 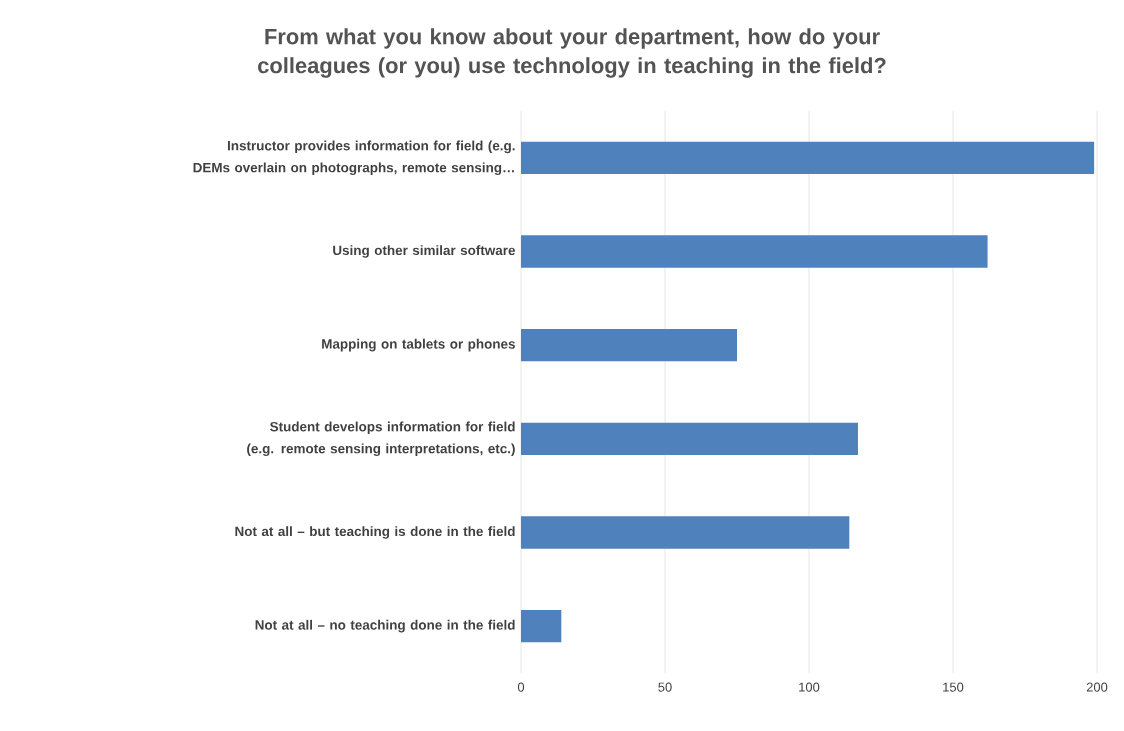 What do you see at coordinates (953, 687) in the screenshot?
I see `x-tick-label: 150` at bounding box center [953, 687].